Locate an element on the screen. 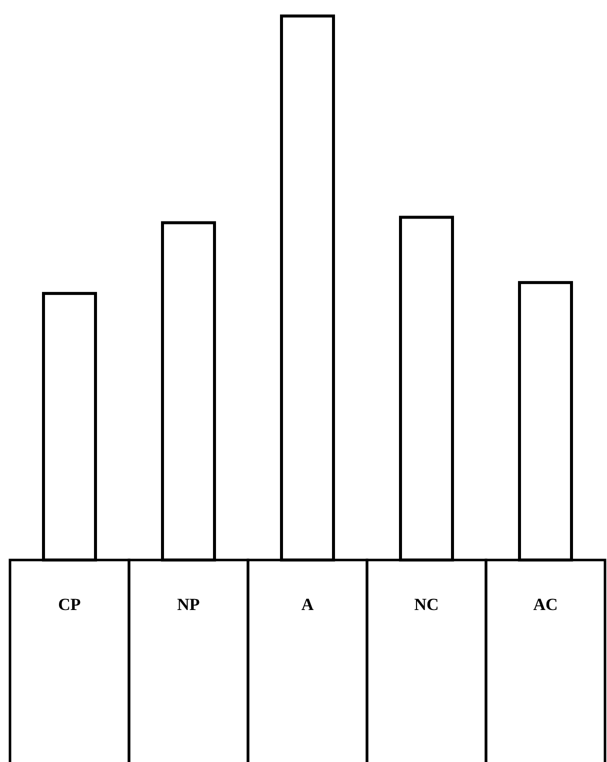 This screenshot has width=607, height=762. x-tick-label: NP is located at coordinates (188, 604).